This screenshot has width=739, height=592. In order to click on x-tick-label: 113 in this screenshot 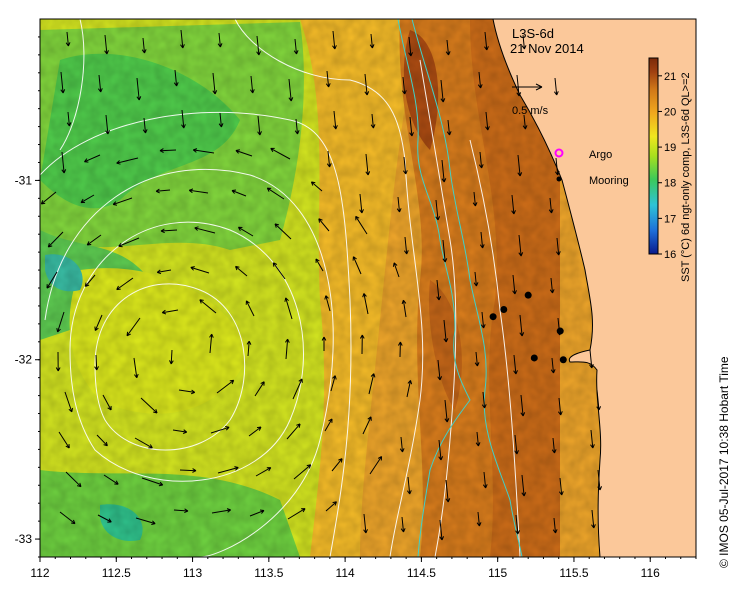, I will do `click(192, 573)`.